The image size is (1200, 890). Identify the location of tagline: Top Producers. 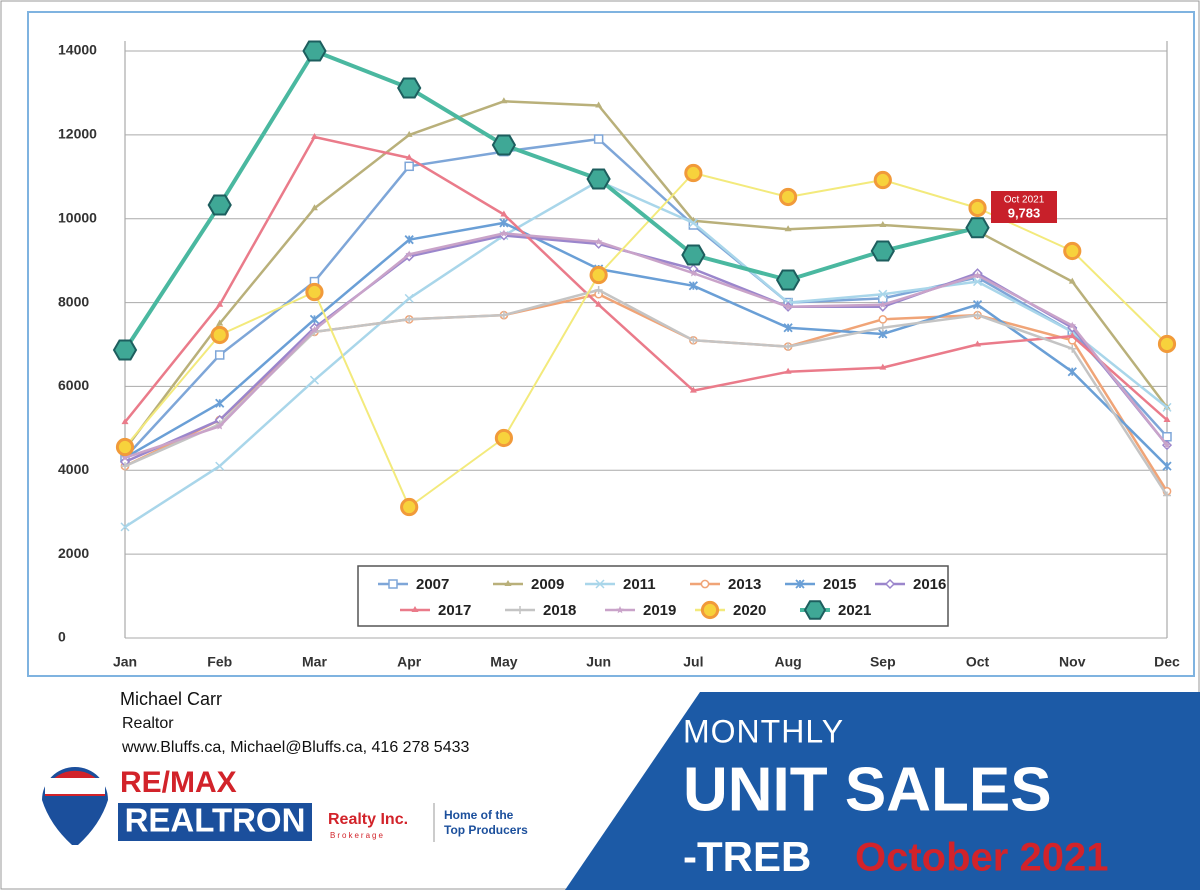
(486, 830).